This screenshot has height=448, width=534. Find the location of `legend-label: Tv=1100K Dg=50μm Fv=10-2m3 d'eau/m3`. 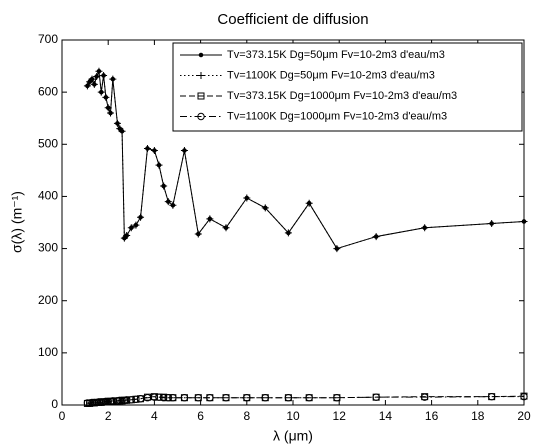

legend-label: Tv=1100K Dg=50μm Fv=10-2m3 d'eau/m3 is located at coordinates (331, 75).